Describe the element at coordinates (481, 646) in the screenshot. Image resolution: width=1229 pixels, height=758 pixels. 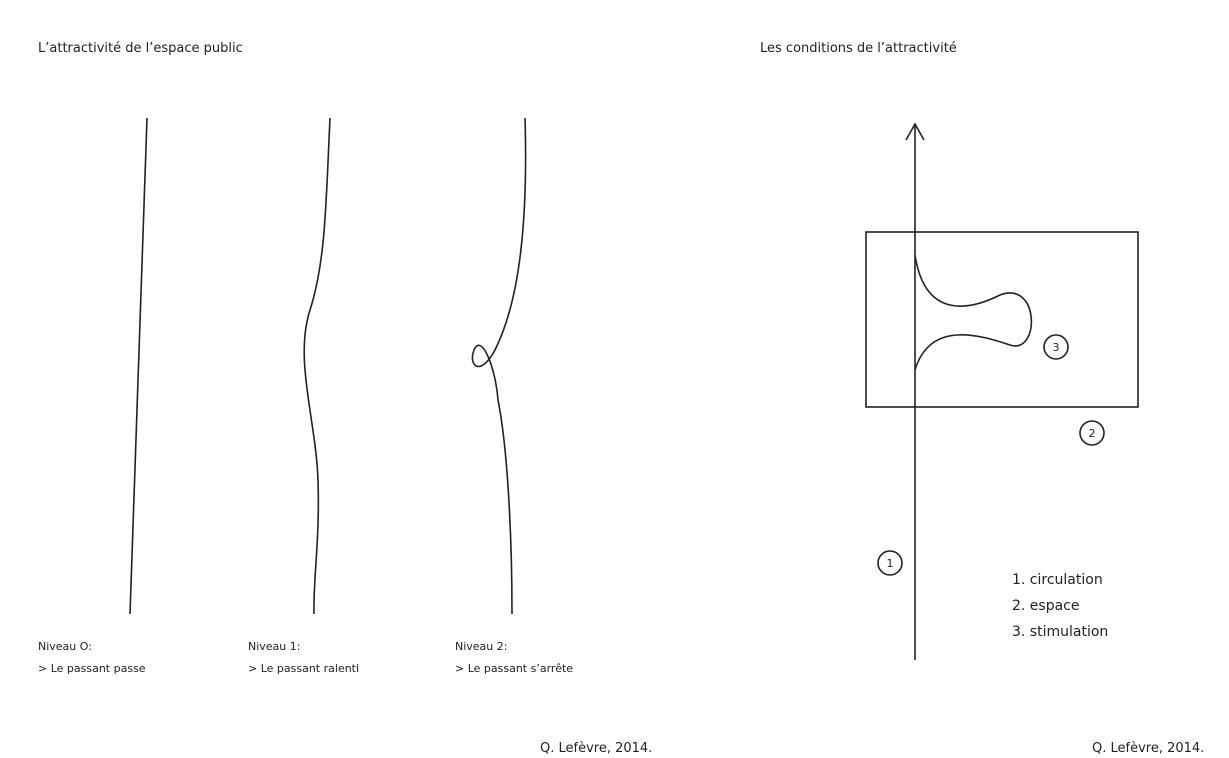
I see `level-label: Niveau 2:` at that location.